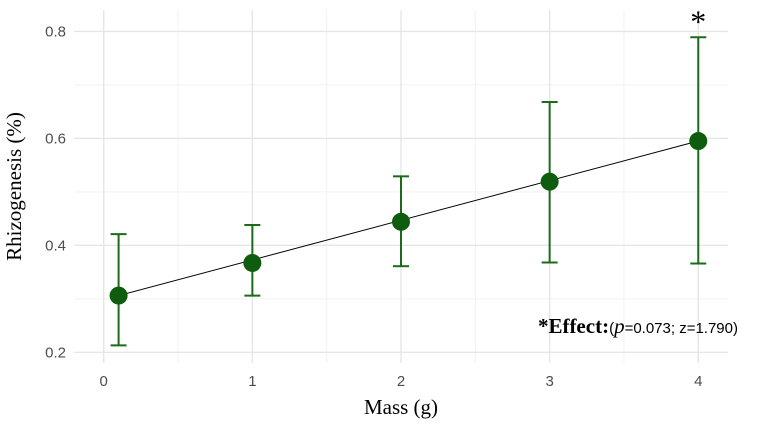  I want to click on x-tick-label: 3, so click(549, 381).